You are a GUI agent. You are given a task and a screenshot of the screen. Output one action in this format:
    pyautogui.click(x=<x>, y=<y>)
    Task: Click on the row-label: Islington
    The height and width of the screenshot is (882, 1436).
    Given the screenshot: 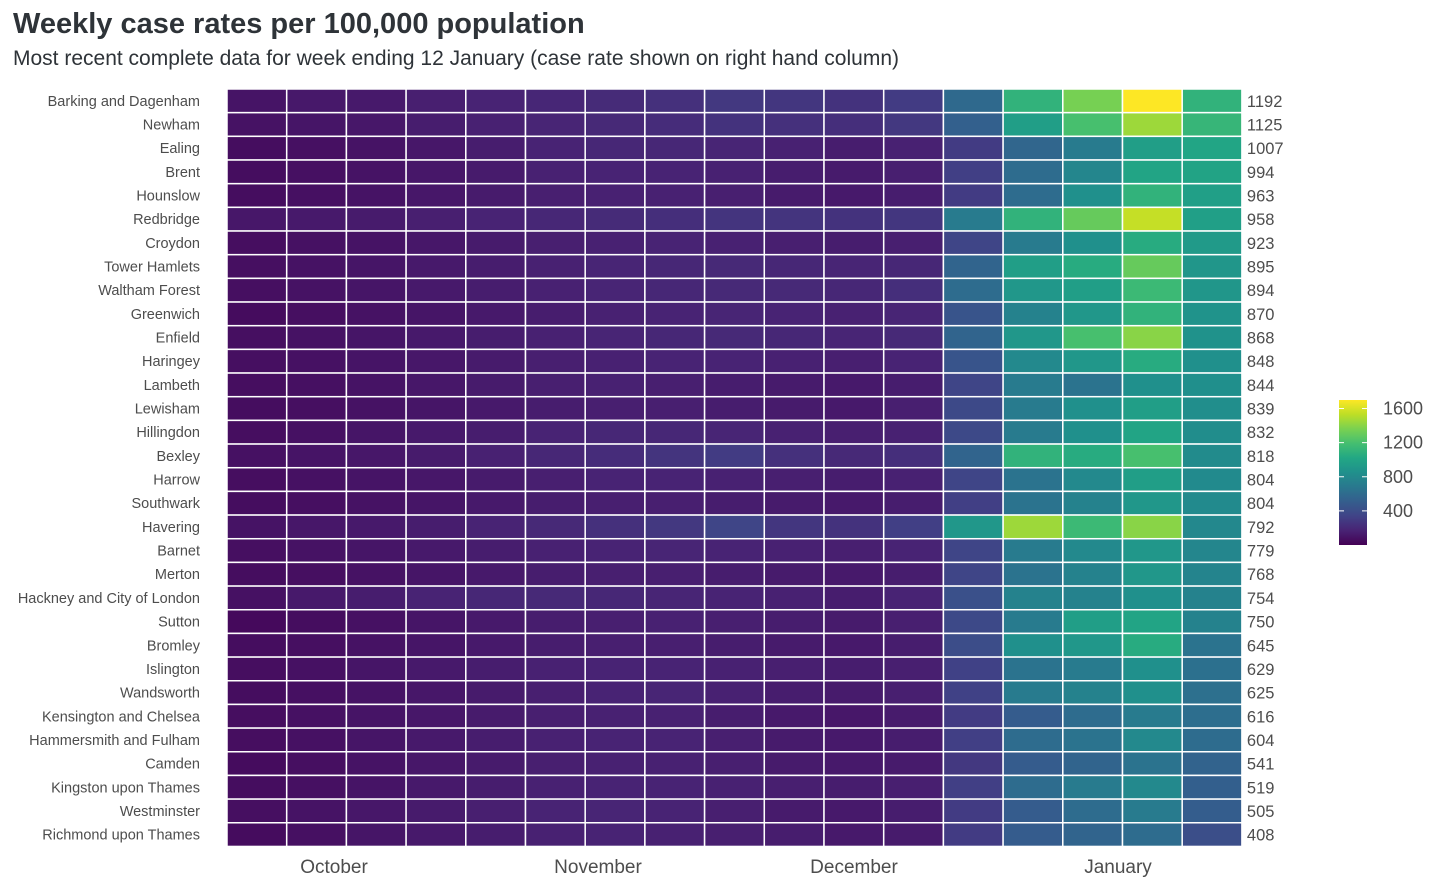 What is the action you would take?
    pyautogui.click(x=173, y=670)
    